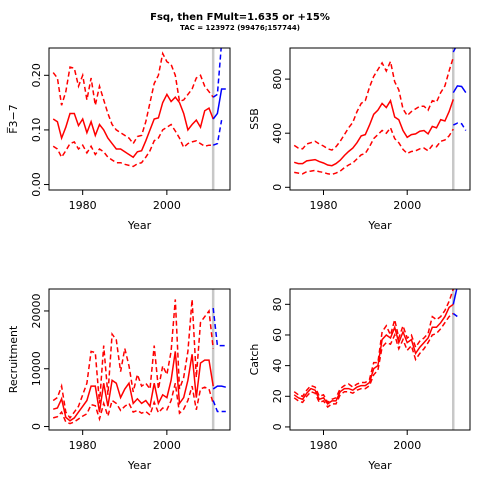 The image size is (480, 480). What do you see at coordinates (277, 79) in the screenshot?
I see `y-tick-label-ssb-2: 800` at bounding box center [277, 79].